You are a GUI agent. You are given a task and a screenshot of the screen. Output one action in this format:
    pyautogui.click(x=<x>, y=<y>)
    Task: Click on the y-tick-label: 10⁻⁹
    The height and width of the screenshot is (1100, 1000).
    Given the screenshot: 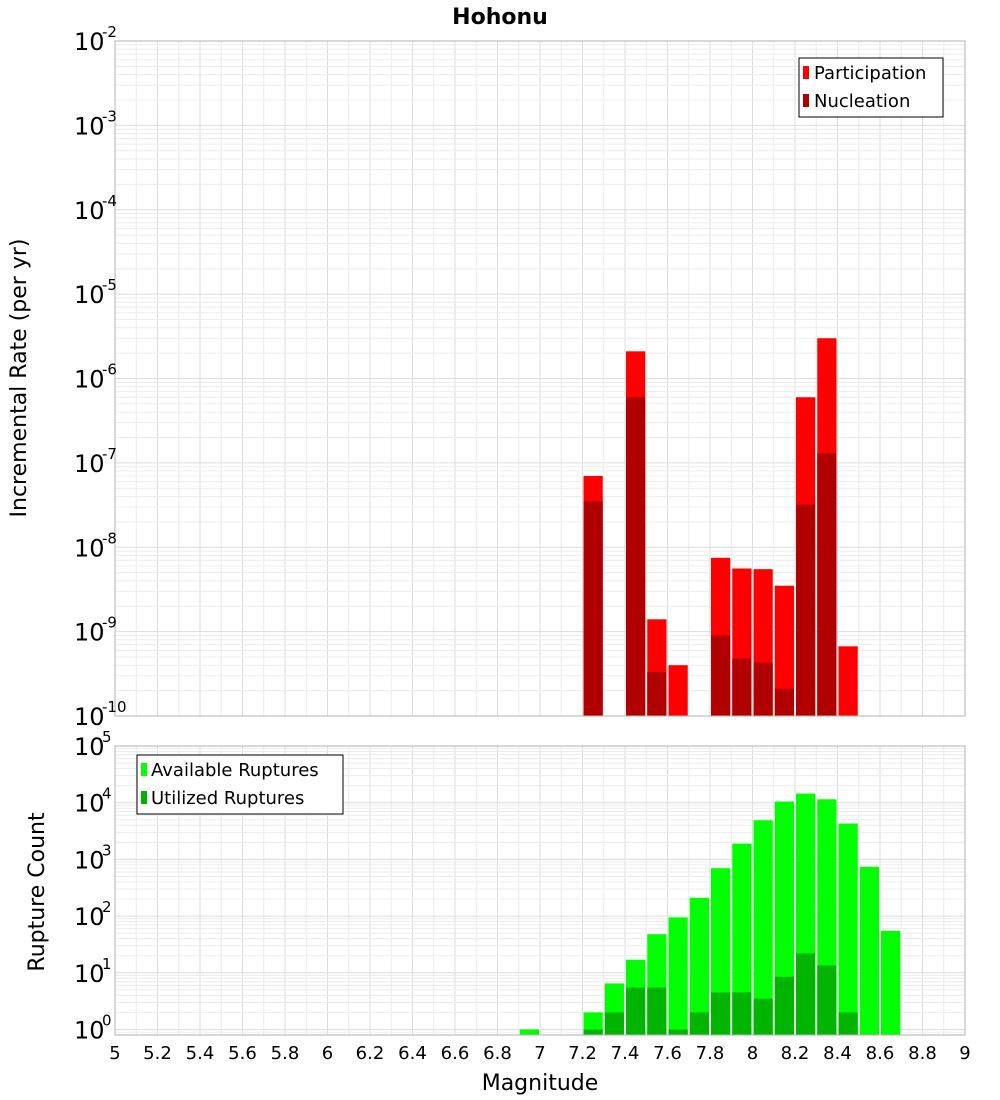 What is the action you would take?
    pyautogui.click(x=95, y=630)
    